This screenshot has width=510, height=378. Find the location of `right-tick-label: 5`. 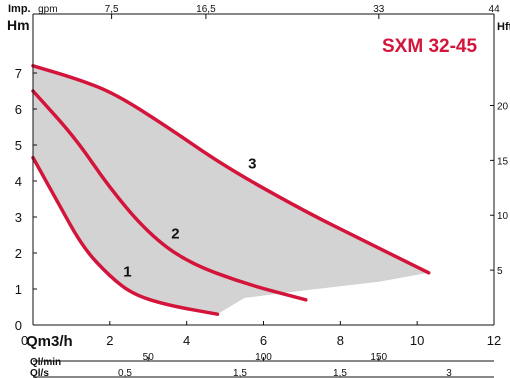

right-tick-label: 5 is located at coordinates (500, 271).